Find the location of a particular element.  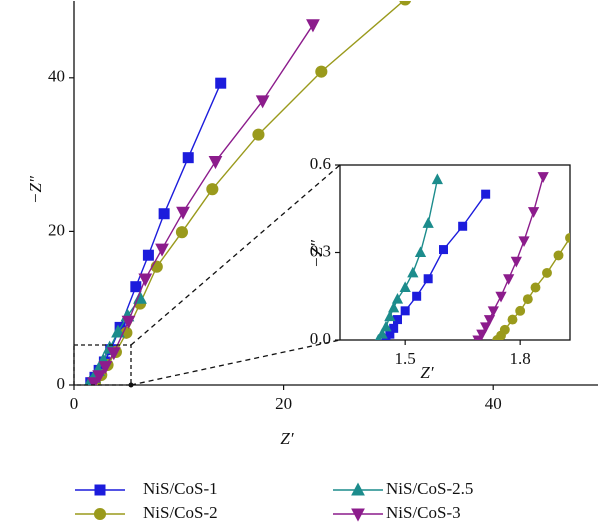

legend-label: NiS/CoS-2 is located at coordinates (180, 512).